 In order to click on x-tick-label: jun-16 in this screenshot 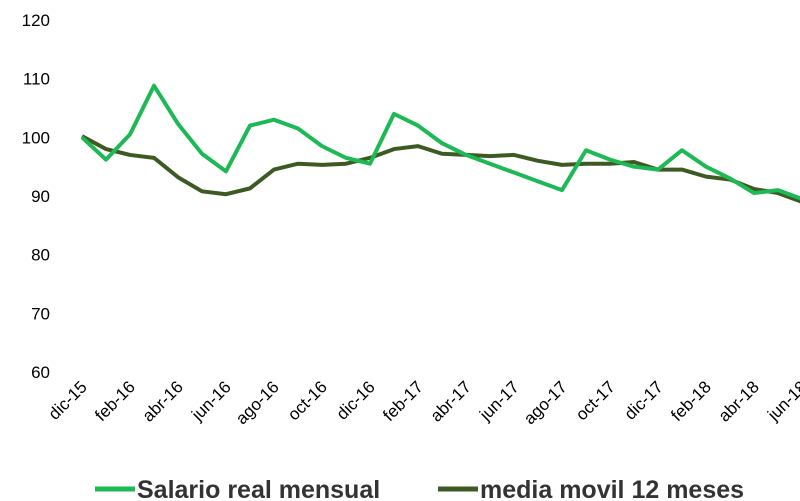, I will do `click(211, 401)`.